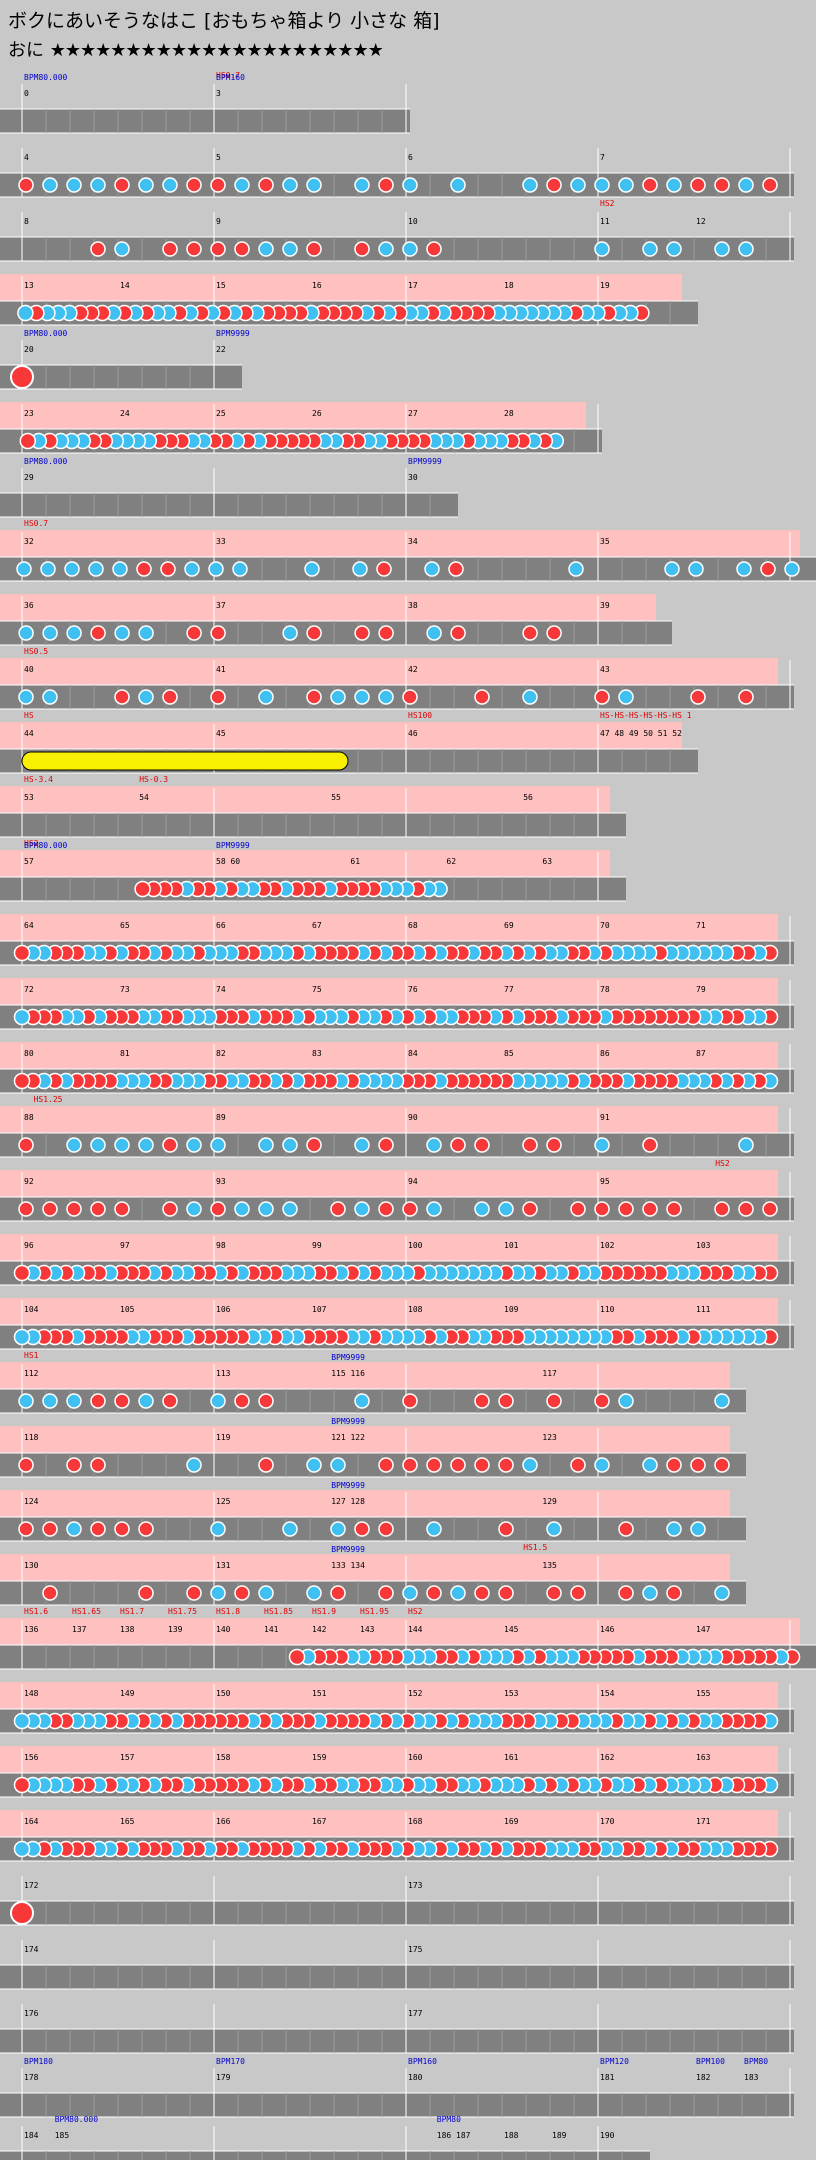  Describe the element at coordinates (196, 49) in the screenshot. I see `difficulty-line: おに ★★★★★★★★★★★★★★★★★★★★★★` at that location.